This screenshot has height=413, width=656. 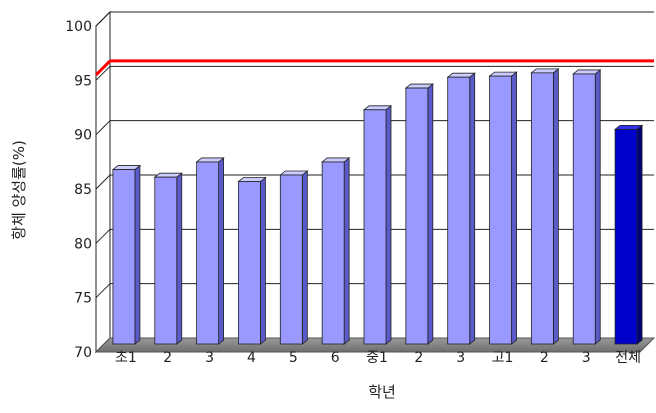 What do you see at coordinates (251, 358) in the screenshot?
I see `x-tick-label: 4` at bounding box center [251, 358].